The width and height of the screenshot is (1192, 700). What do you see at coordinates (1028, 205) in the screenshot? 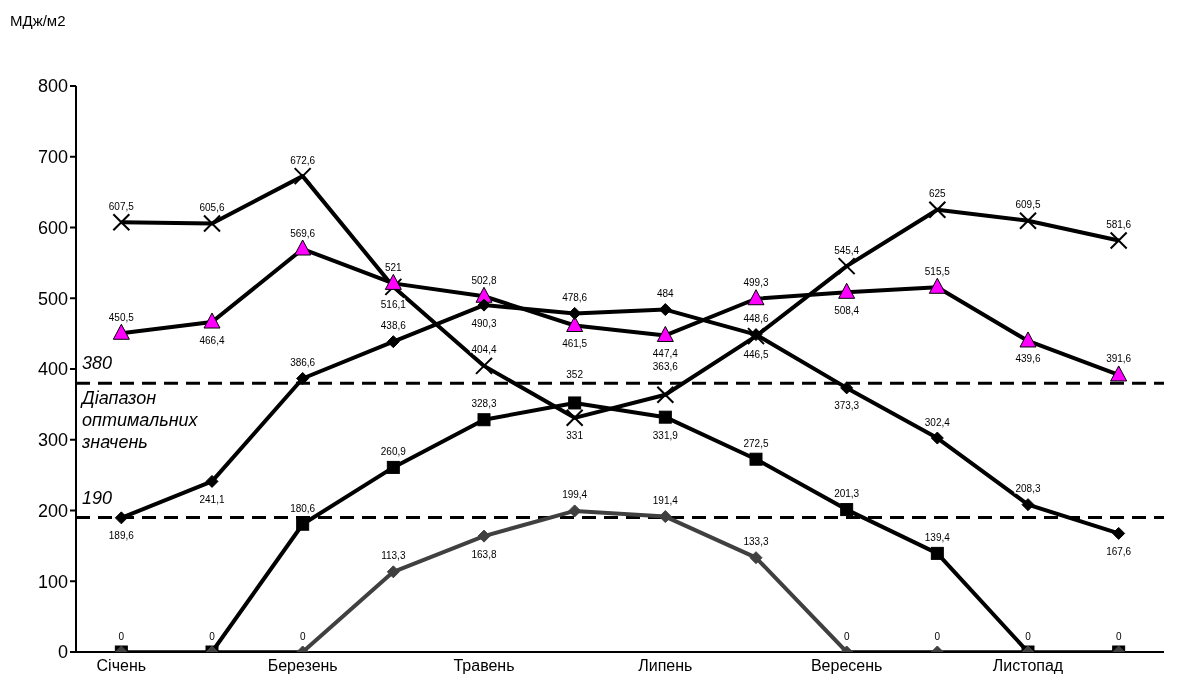
I see `data-label: 609,5` at bounding box center [1028, 205].